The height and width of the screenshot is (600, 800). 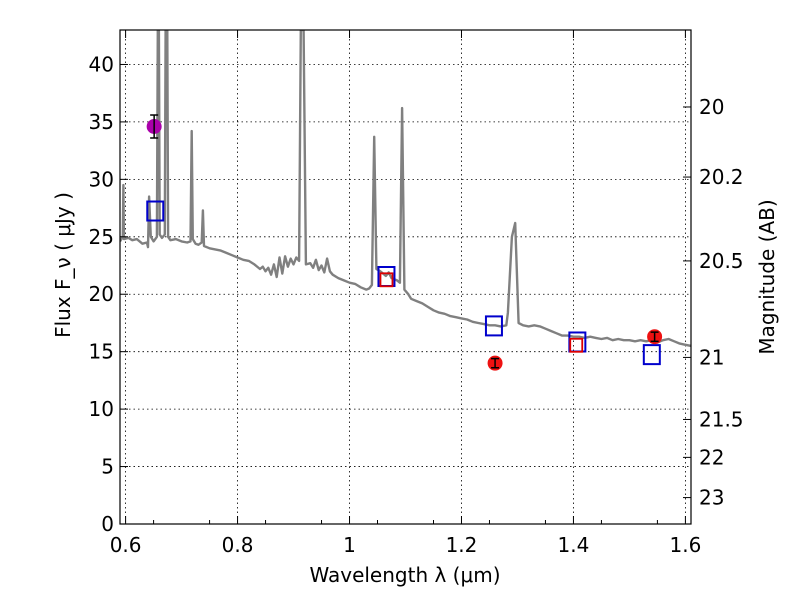 What do you see at coordinates (685, 545) in the screenshot?
I see `x-tick-label: 1.6` at bounding box center [685, 545].